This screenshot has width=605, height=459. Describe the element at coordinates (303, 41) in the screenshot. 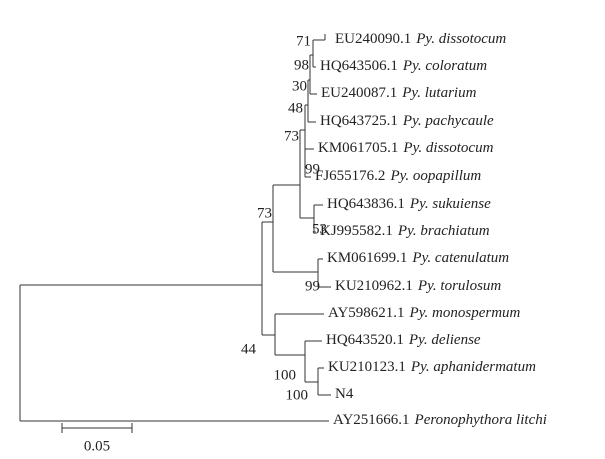

I see `bootstrap-value: 71` at that location.